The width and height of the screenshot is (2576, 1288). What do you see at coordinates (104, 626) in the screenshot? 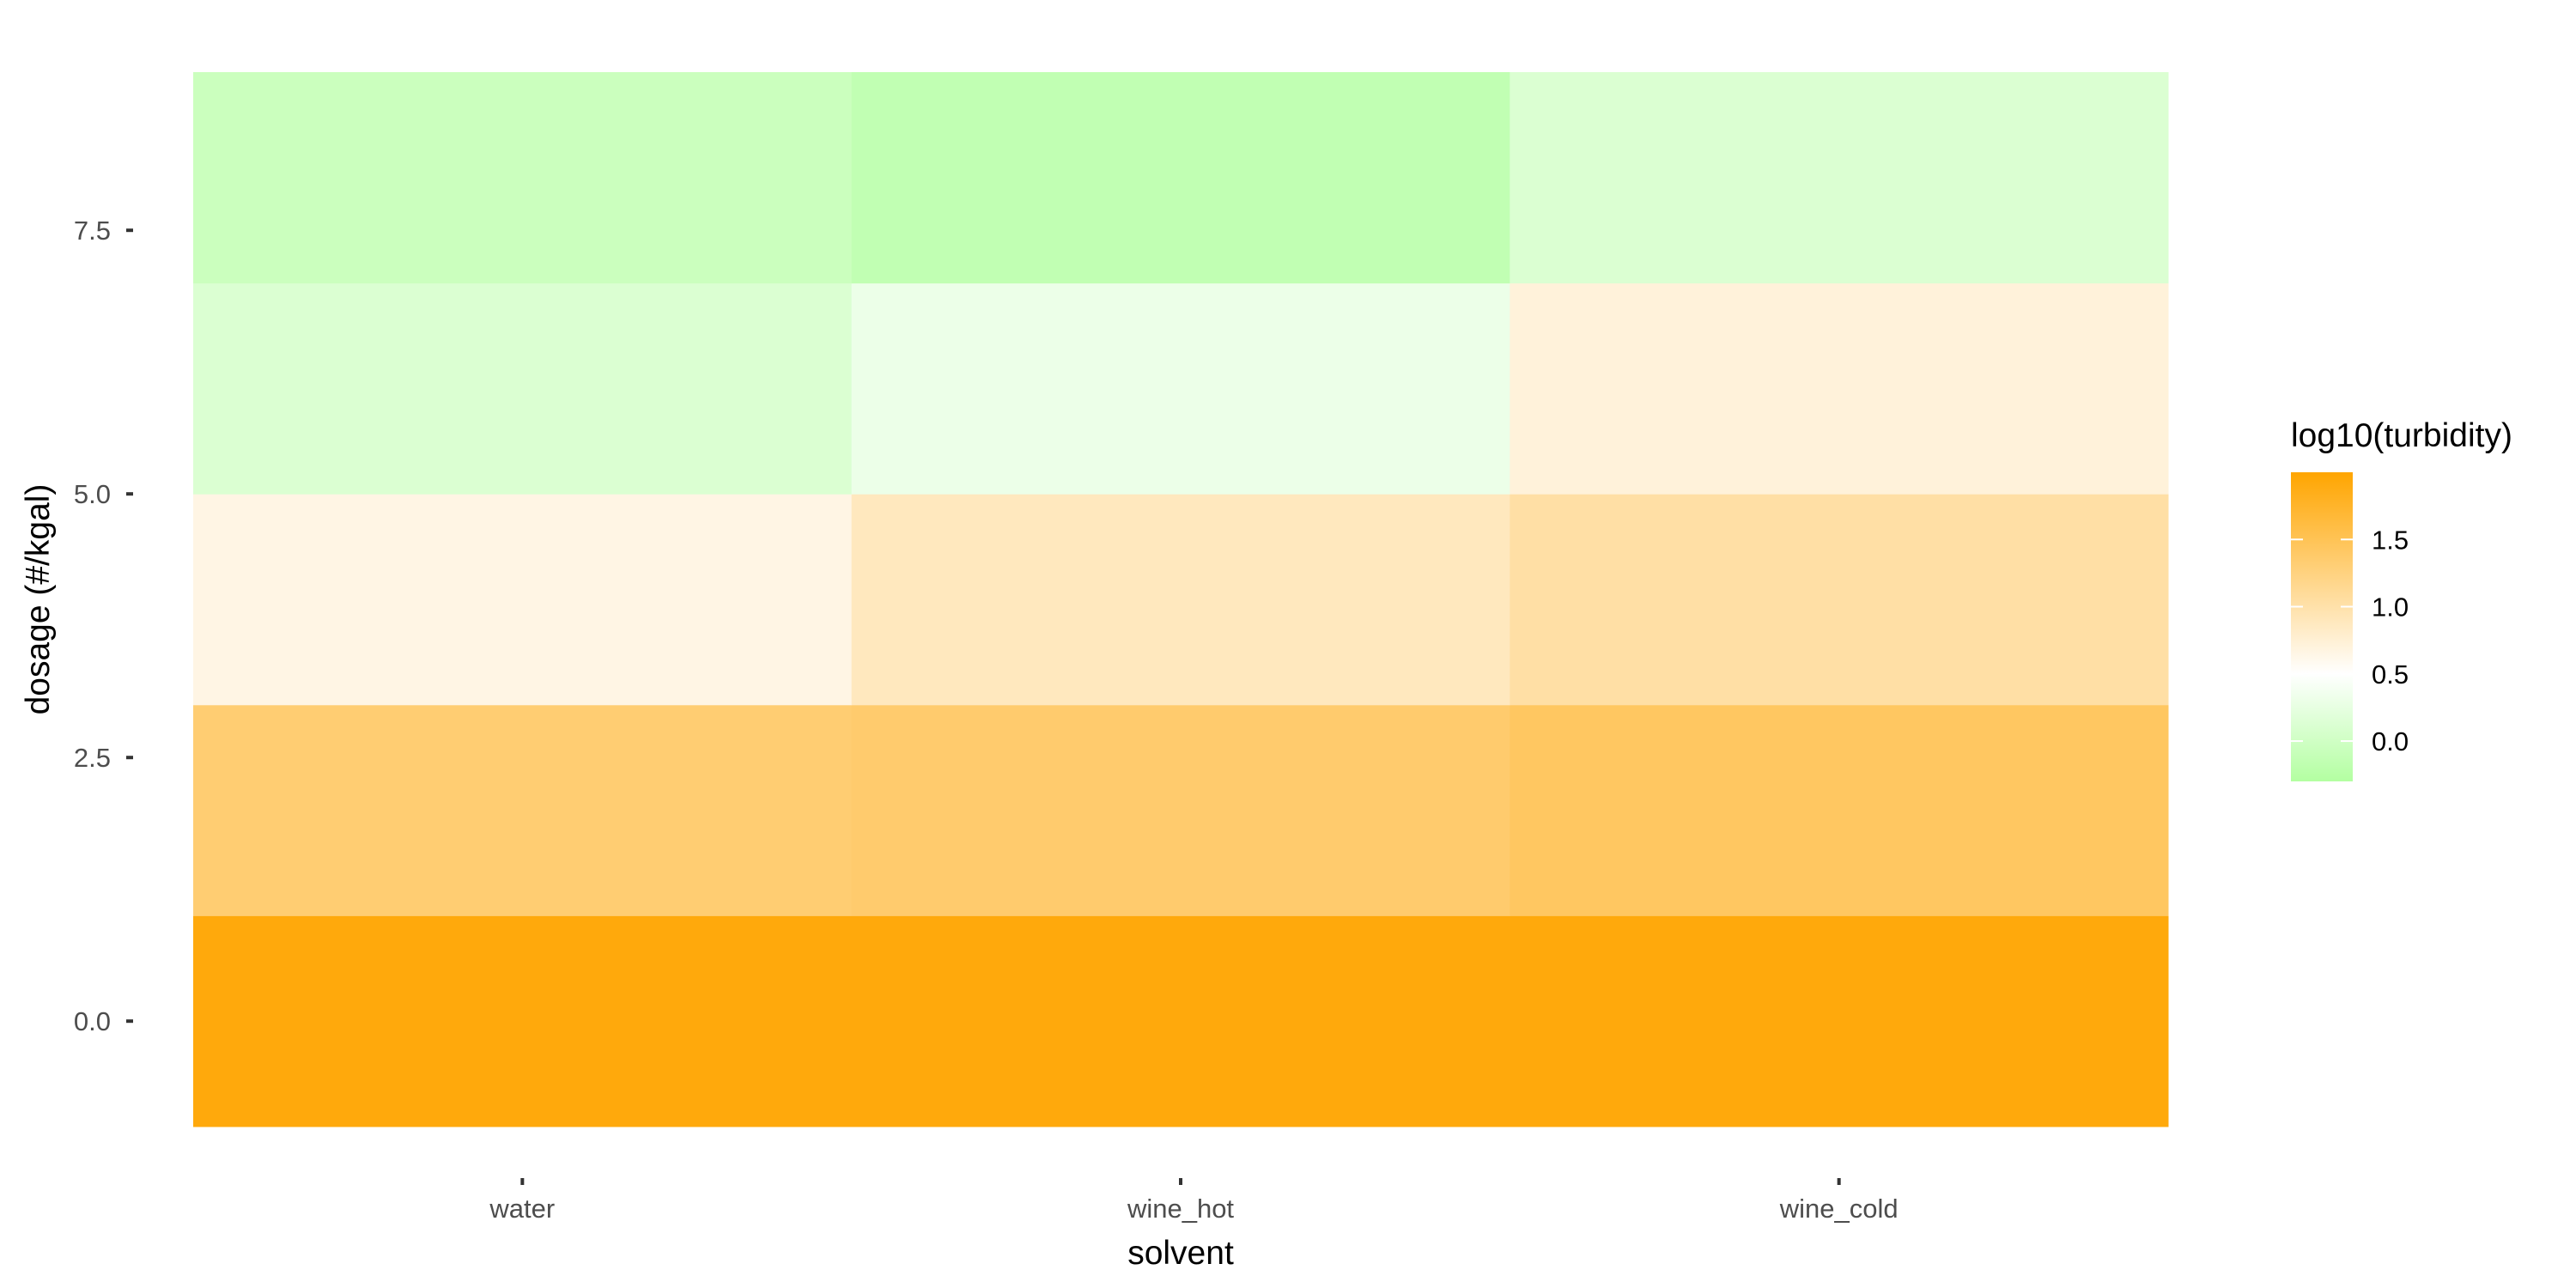
I see `y-axis: 0.0 2.5 5.0 7.5` at bounding box center [104, 626].